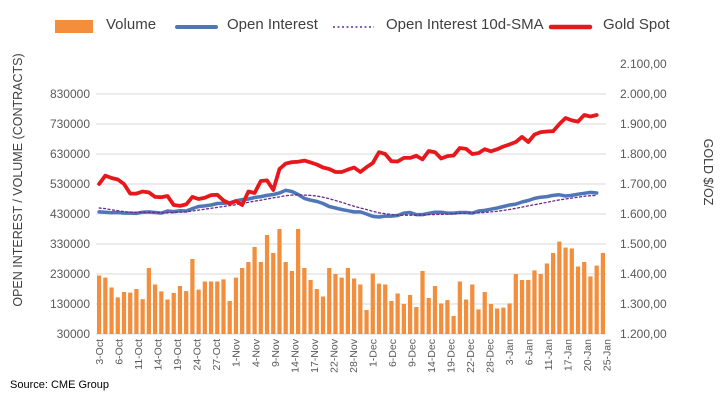  What do you see at coordinates (70, 274) in the screenshot?
I see `left-tick-label: 230000` at bounding box center [70, 274].